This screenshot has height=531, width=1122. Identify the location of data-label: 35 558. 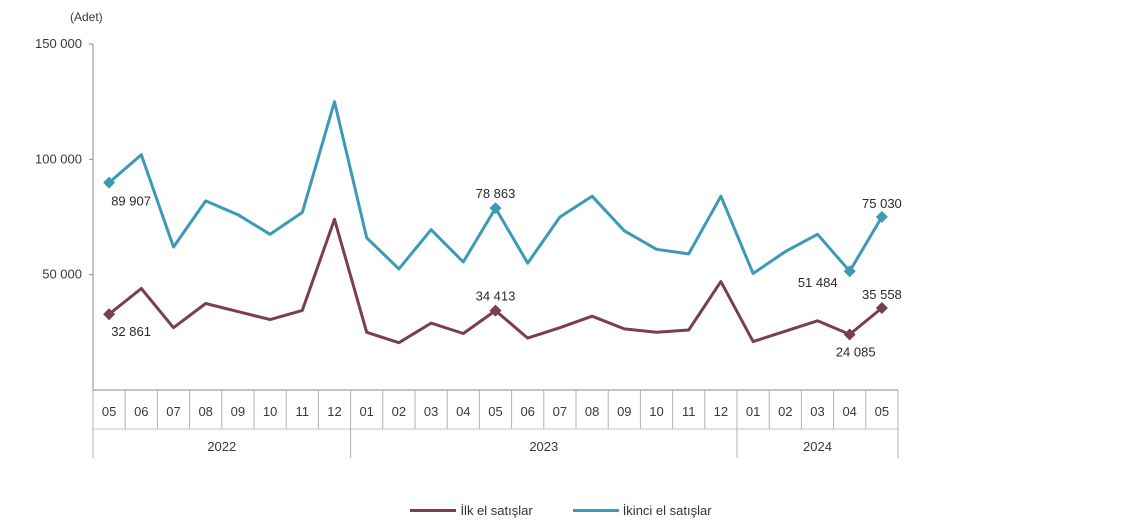
(882, 294).